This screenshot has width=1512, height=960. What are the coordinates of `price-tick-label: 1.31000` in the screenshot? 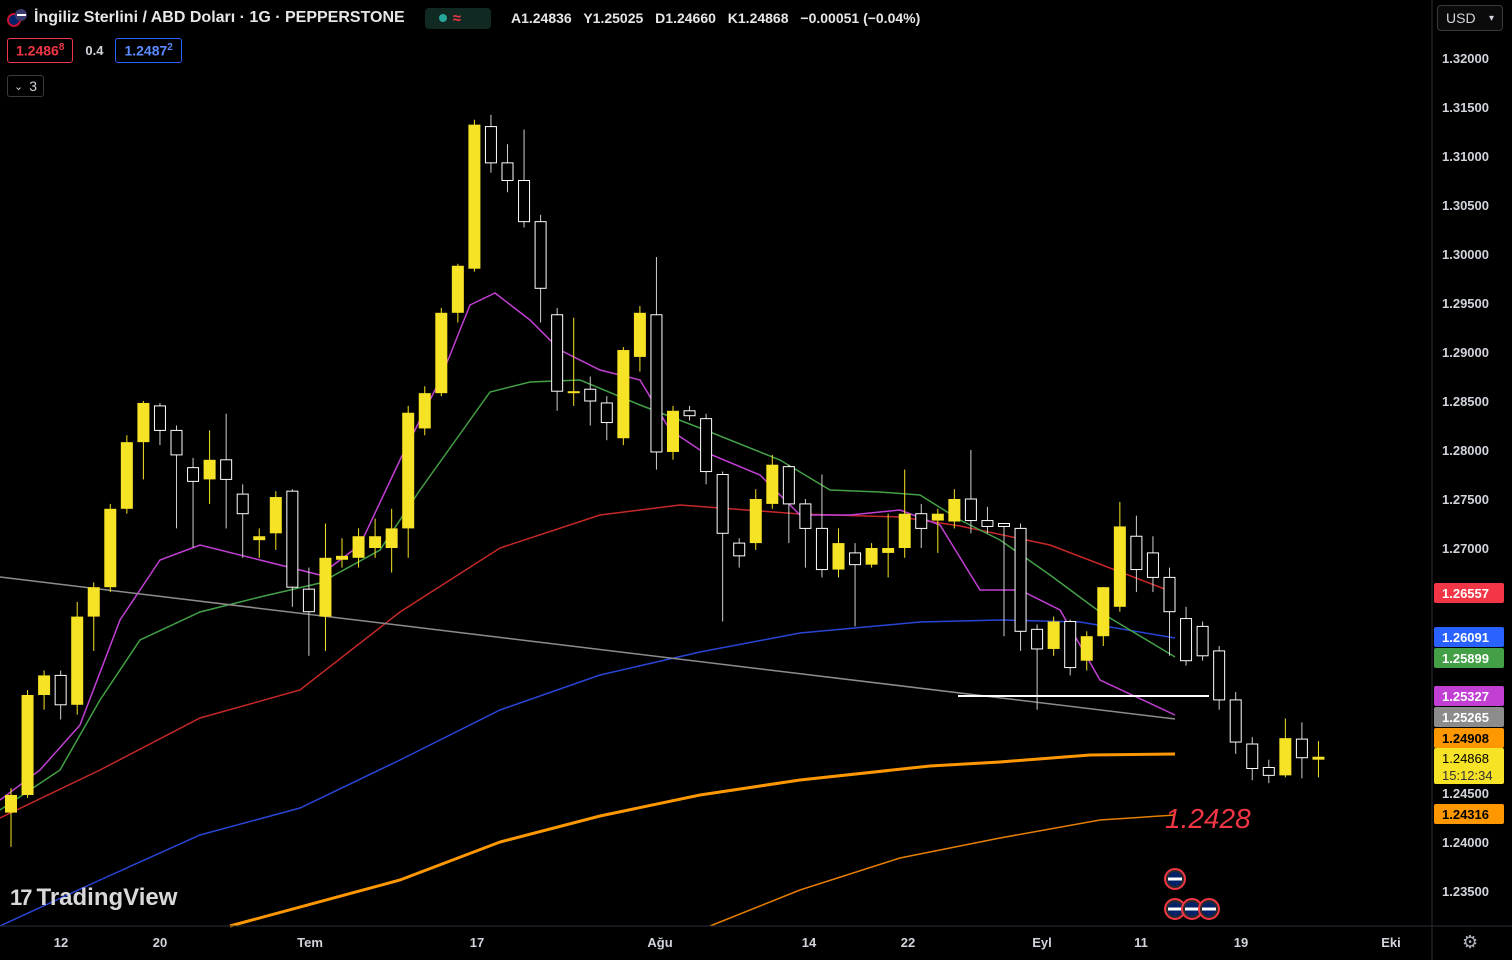 It's located at (1465, 156).